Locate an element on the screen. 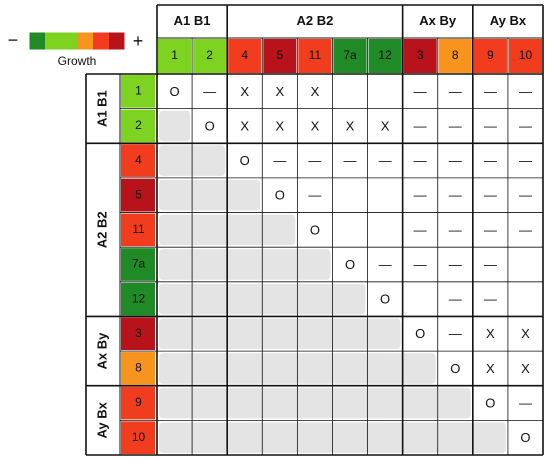 Image resolution: width=550 pixels, height=460 pixels. row-header-label: 5 is located at coordinates (138, 194).